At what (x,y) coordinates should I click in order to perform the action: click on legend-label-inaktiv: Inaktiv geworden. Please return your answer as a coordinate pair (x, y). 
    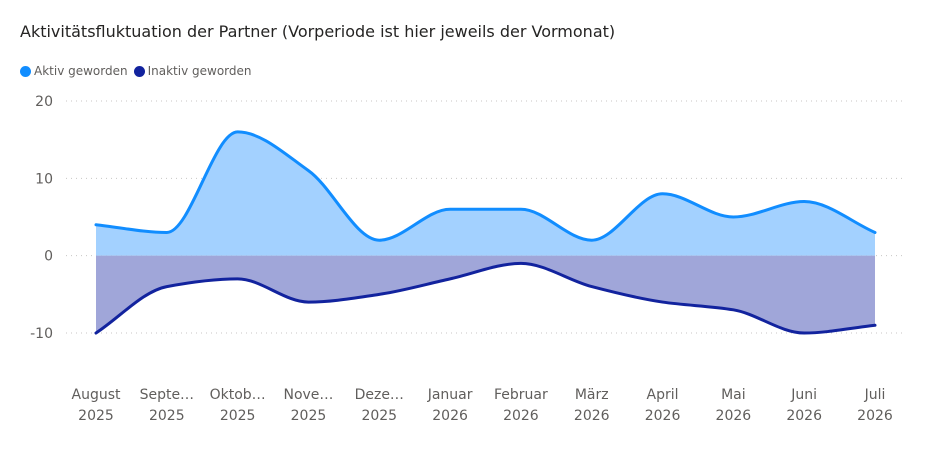
    Looking at the image, I should click on (199, 71).